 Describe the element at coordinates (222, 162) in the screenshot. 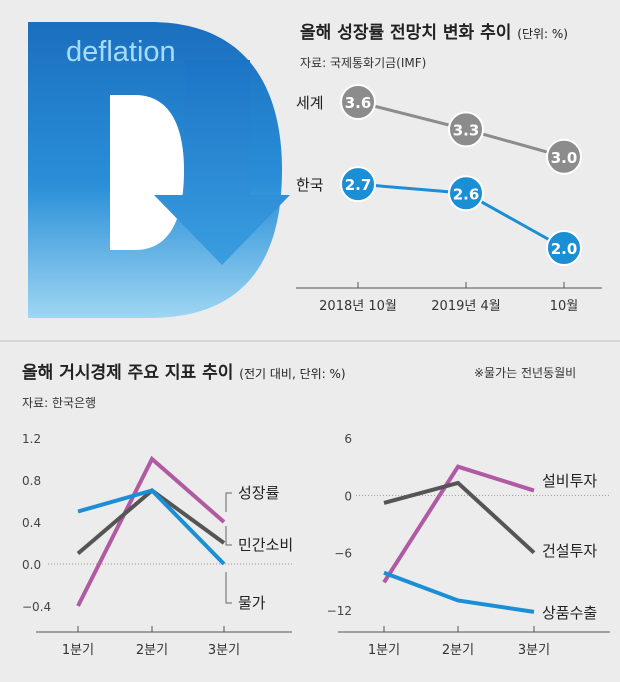

I see `down-arrow-icon` at that location.